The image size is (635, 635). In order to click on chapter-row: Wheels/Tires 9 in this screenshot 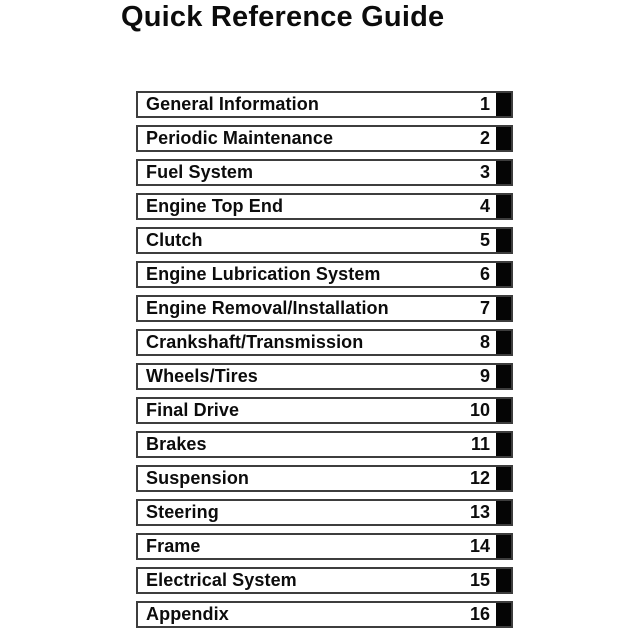, I will do `click(324, 376)`.